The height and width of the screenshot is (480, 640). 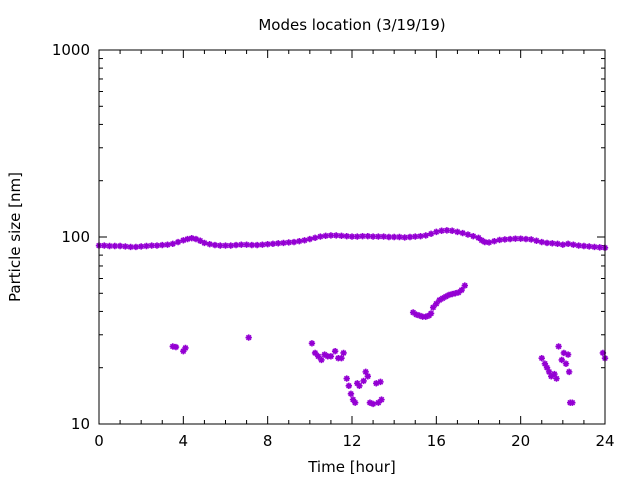 What do you see at coordinates (184, 441) in the screenshot?
I see `x-tick-label: 4` at bounding box center [184, 441].